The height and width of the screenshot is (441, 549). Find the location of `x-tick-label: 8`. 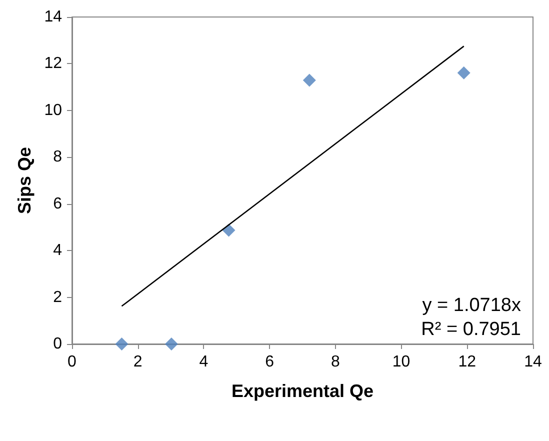

x-tick-label: 8 is located at coordinates (335, 362).